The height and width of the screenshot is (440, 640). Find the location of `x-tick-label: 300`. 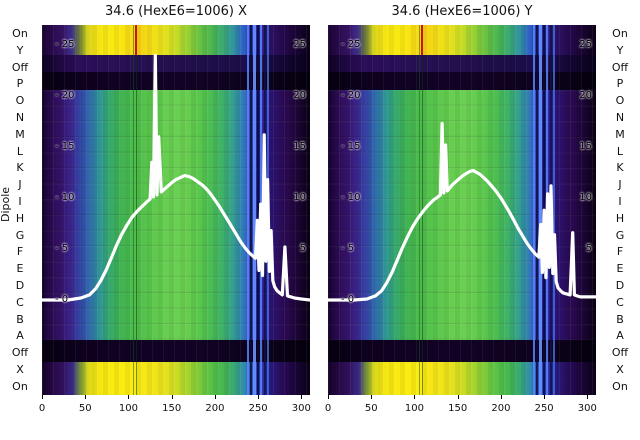

x-tick-label: 300 is located at coordinates (587, 408).